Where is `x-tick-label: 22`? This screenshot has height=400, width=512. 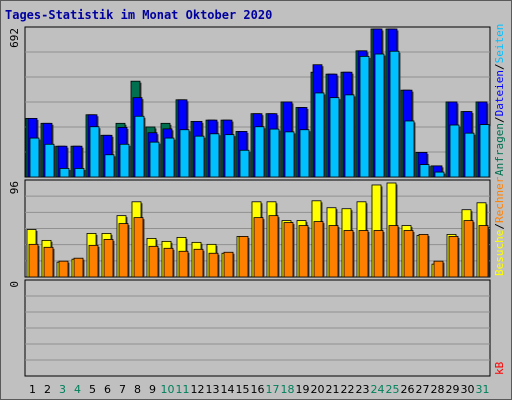 x-tick-label: 22 is located at coordinates (348, 389).